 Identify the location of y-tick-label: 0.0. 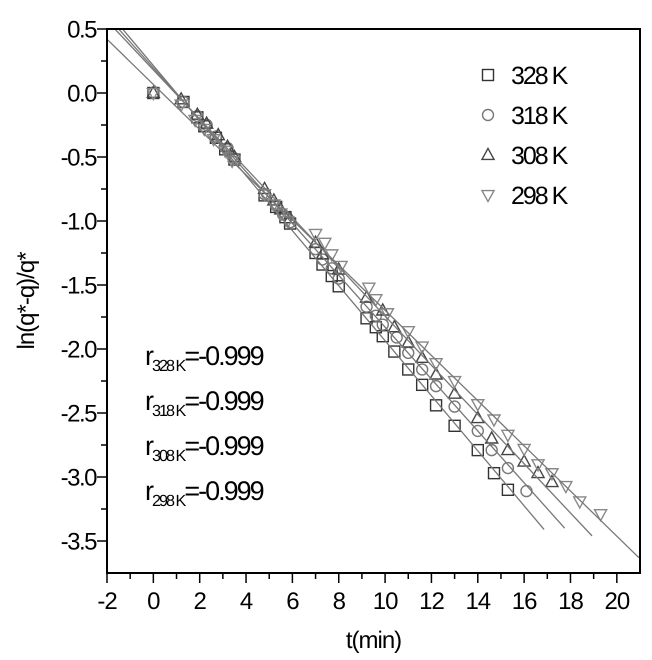
(82, 94).